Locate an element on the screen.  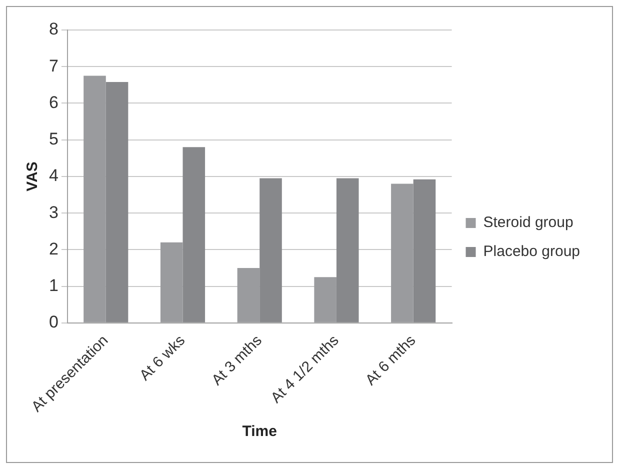
legend-label: Placebo group is located at coordinates (531, 251).